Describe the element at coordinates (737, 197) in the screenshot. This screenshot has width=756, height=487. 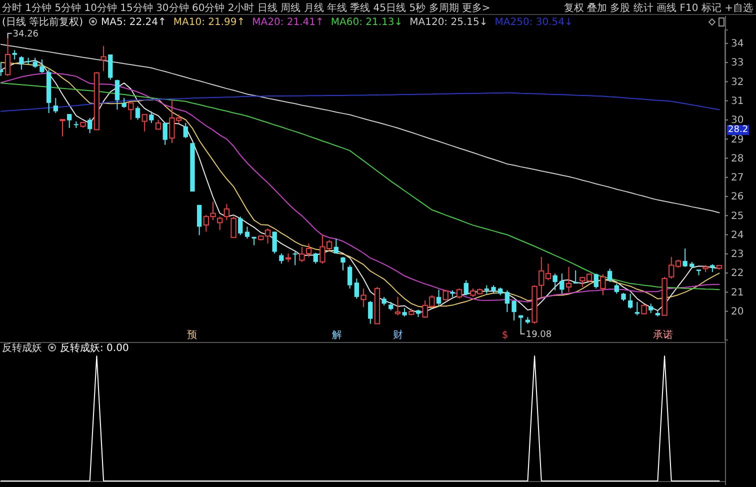
I see `y-tick-label: 26` at that location.